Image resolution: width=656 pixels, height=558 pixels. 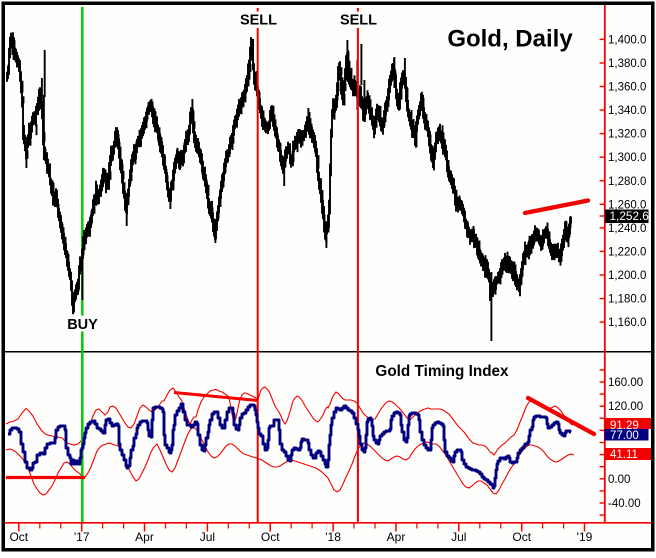 What do you see at coordinates (627, 40) in the screenshot?
I see `svg-text: 1,400.0` at bounding box center [627, 40].